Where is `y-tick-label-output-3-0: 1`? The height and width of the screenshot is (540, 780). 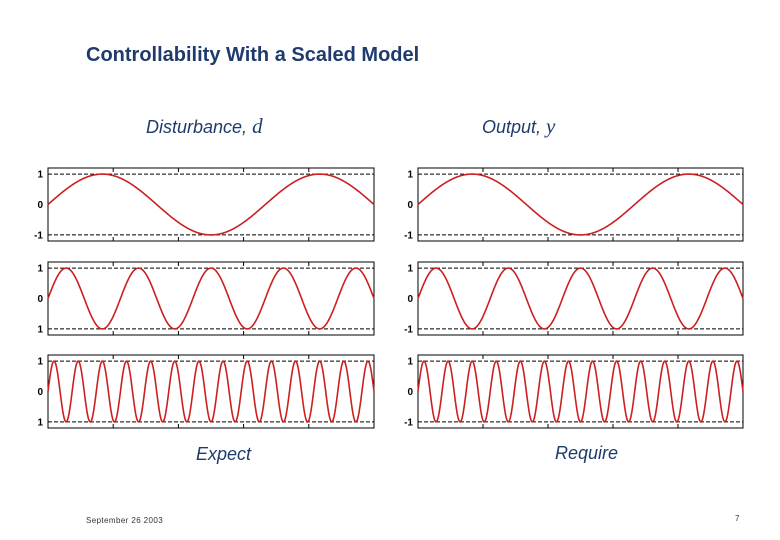
y-tick-label-output-3-0: 1 is located at coordinates (410, 362).